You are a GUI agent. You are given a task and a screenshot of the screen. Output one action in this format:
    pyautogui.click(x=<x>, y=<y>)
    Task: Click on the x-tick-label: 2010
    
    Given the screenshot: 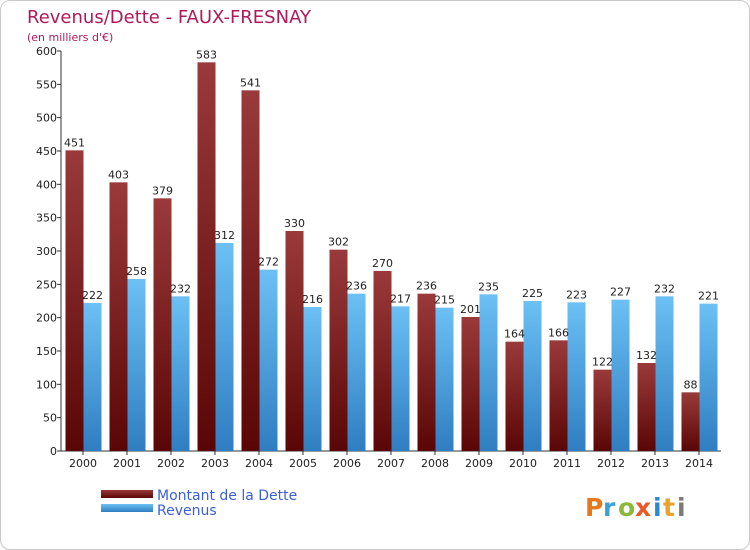 What is the action you would take?
    pyautogui.click(x=523, y=463)
    